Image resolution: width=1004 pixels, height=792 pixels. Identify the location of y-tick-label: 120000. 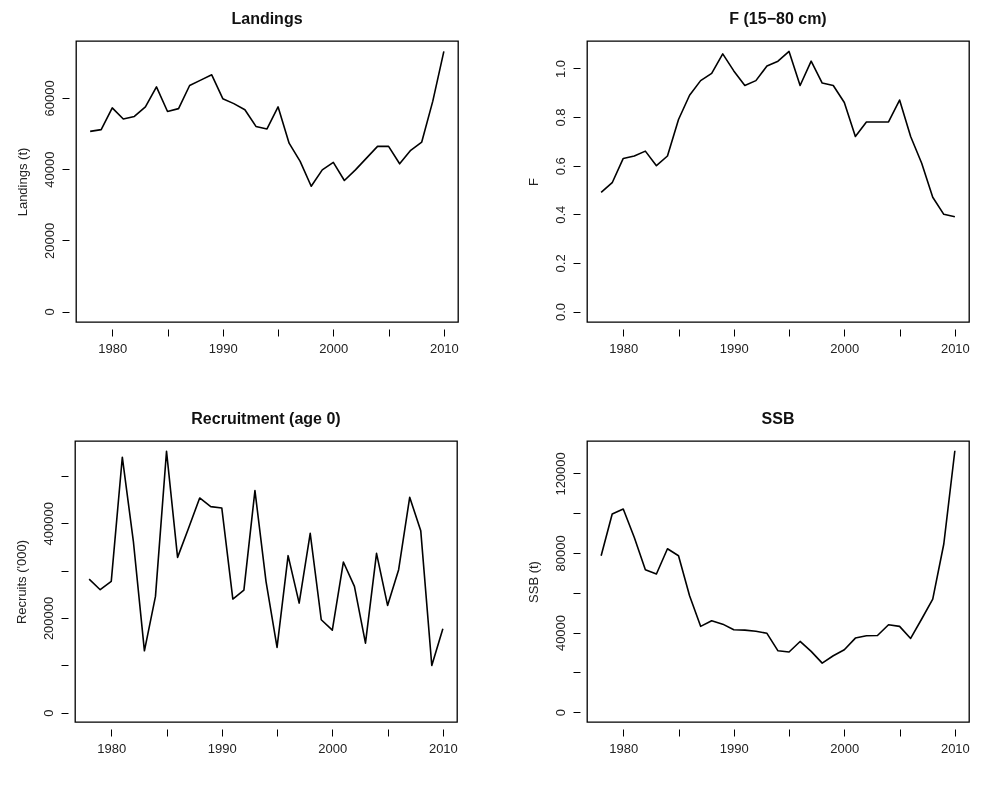
(560, 474).